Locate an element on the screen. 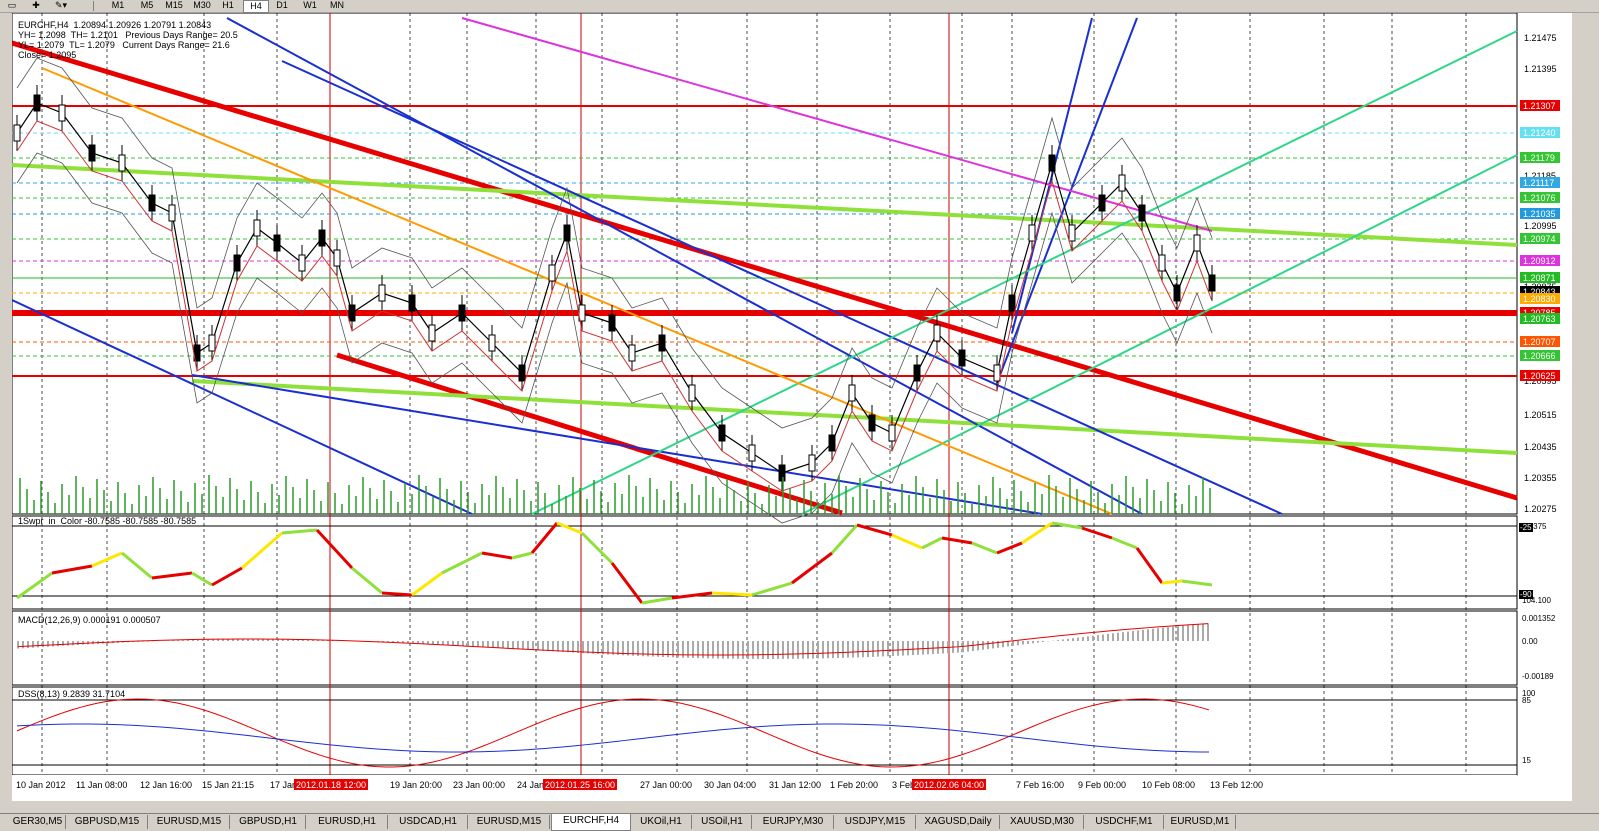 This screenshot has height=831, width=1599. chart-tab: EURJPY,M30 is located at coordinates (793, 822).